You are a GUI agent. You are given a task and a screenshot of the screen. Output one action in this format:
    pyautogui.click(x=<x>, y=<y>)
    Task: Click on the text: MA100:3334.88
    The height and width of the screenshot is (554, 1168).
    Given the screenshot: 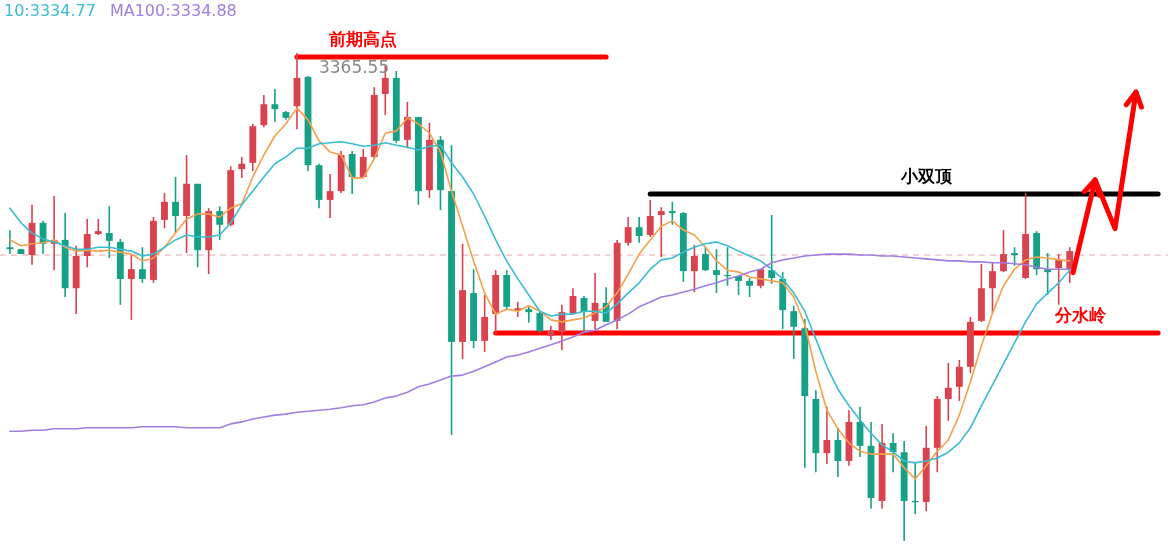 What is the action you would take?
    pyautogui.click(x=173, y=10)
    